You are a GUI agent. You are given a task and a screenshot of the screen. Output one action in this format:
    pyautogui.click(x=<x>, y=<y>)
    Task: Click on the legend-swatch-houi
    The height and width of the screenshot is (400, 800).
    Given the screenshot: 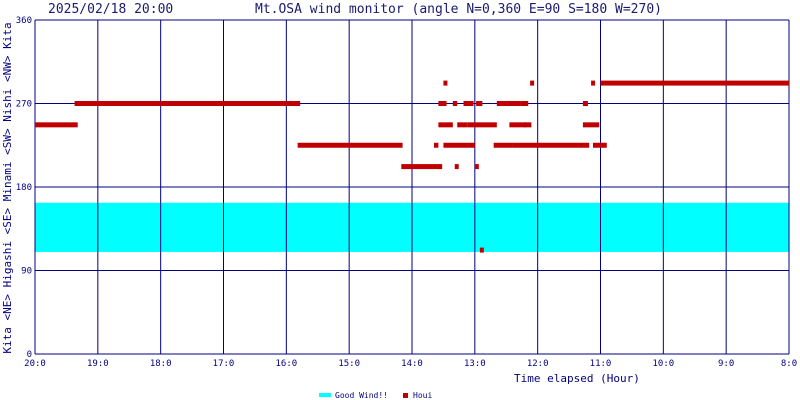 What is the action you would take?
    pyautogui.click(x=405, y=395)
    